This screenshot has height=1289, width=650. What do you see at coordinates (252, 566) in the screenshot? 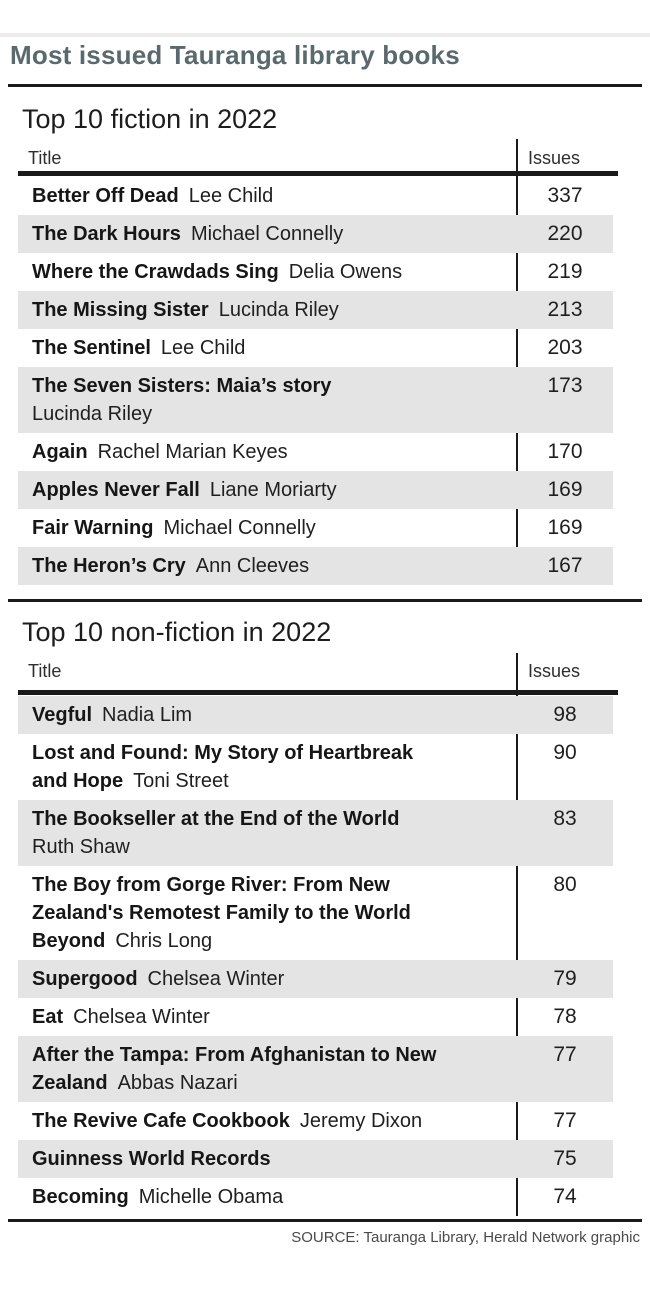
I see `book-author: Ann Cleeves` at bounding box center [252, 566].